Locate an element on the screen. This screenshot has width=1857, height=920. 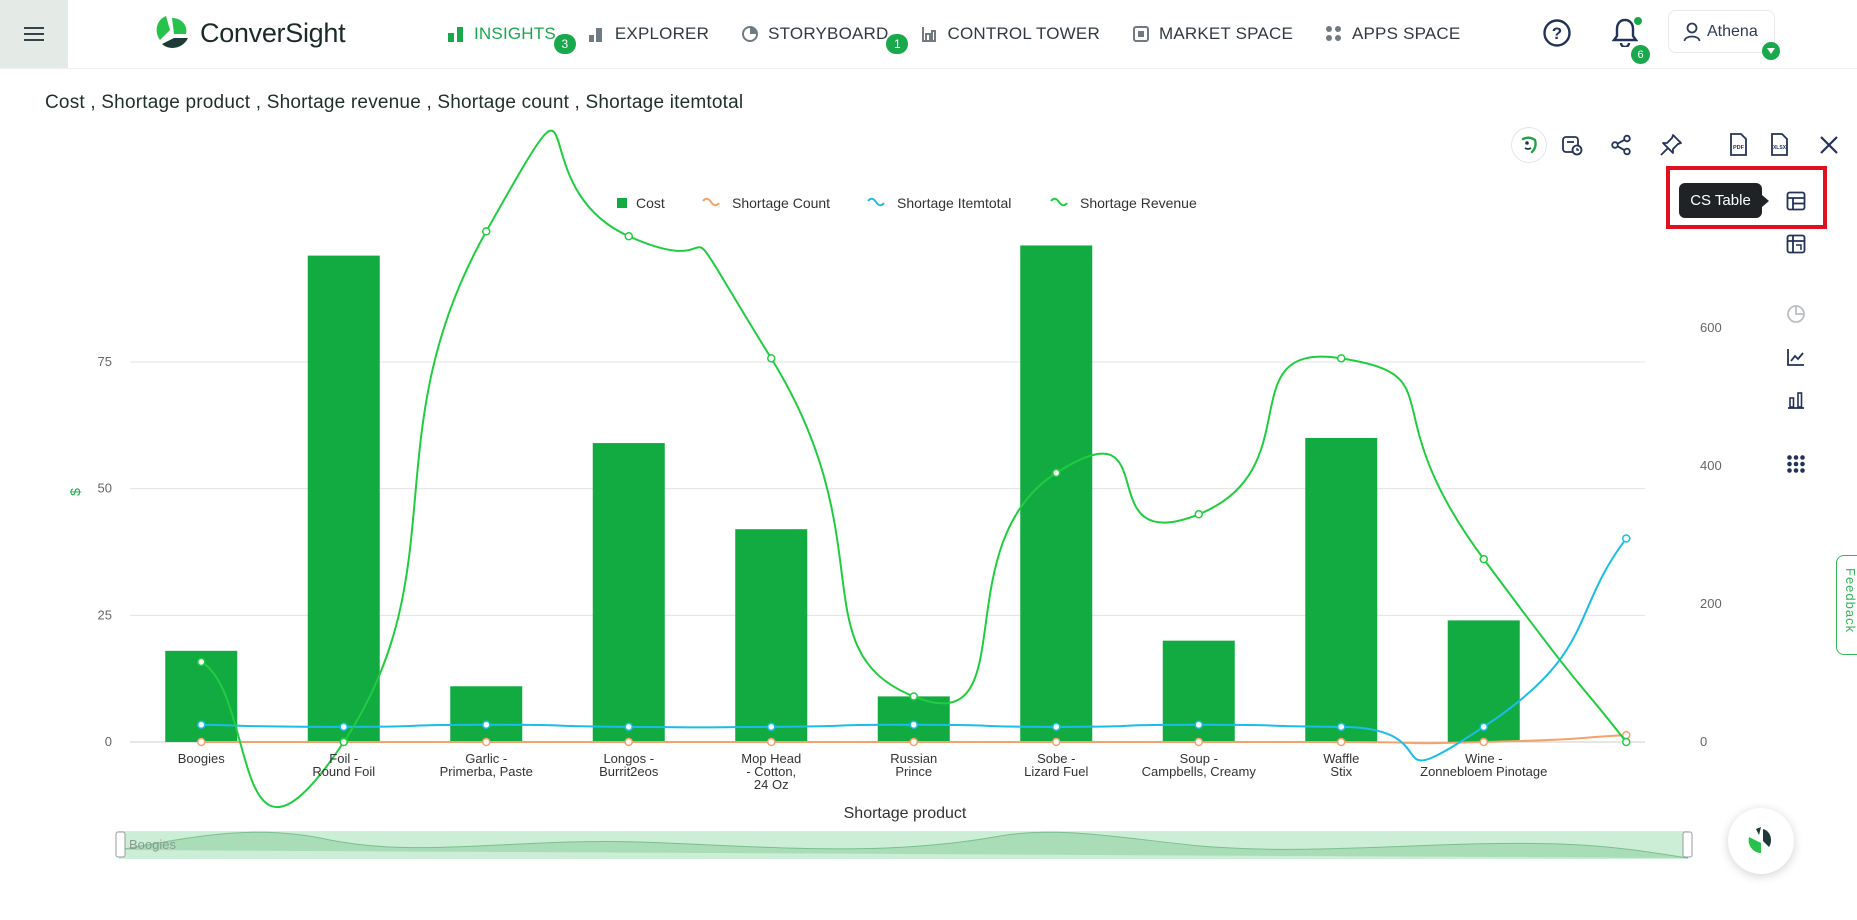
share-icon is located at coordinates (1621, 145).